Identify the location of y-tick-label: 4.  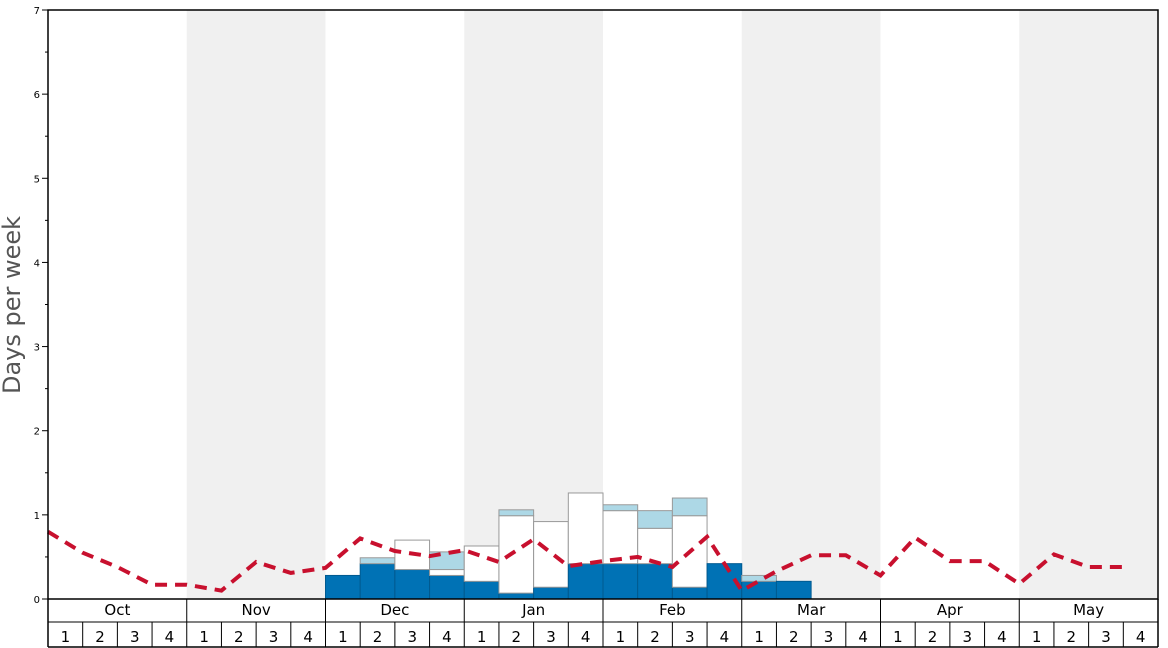
(37, 263).